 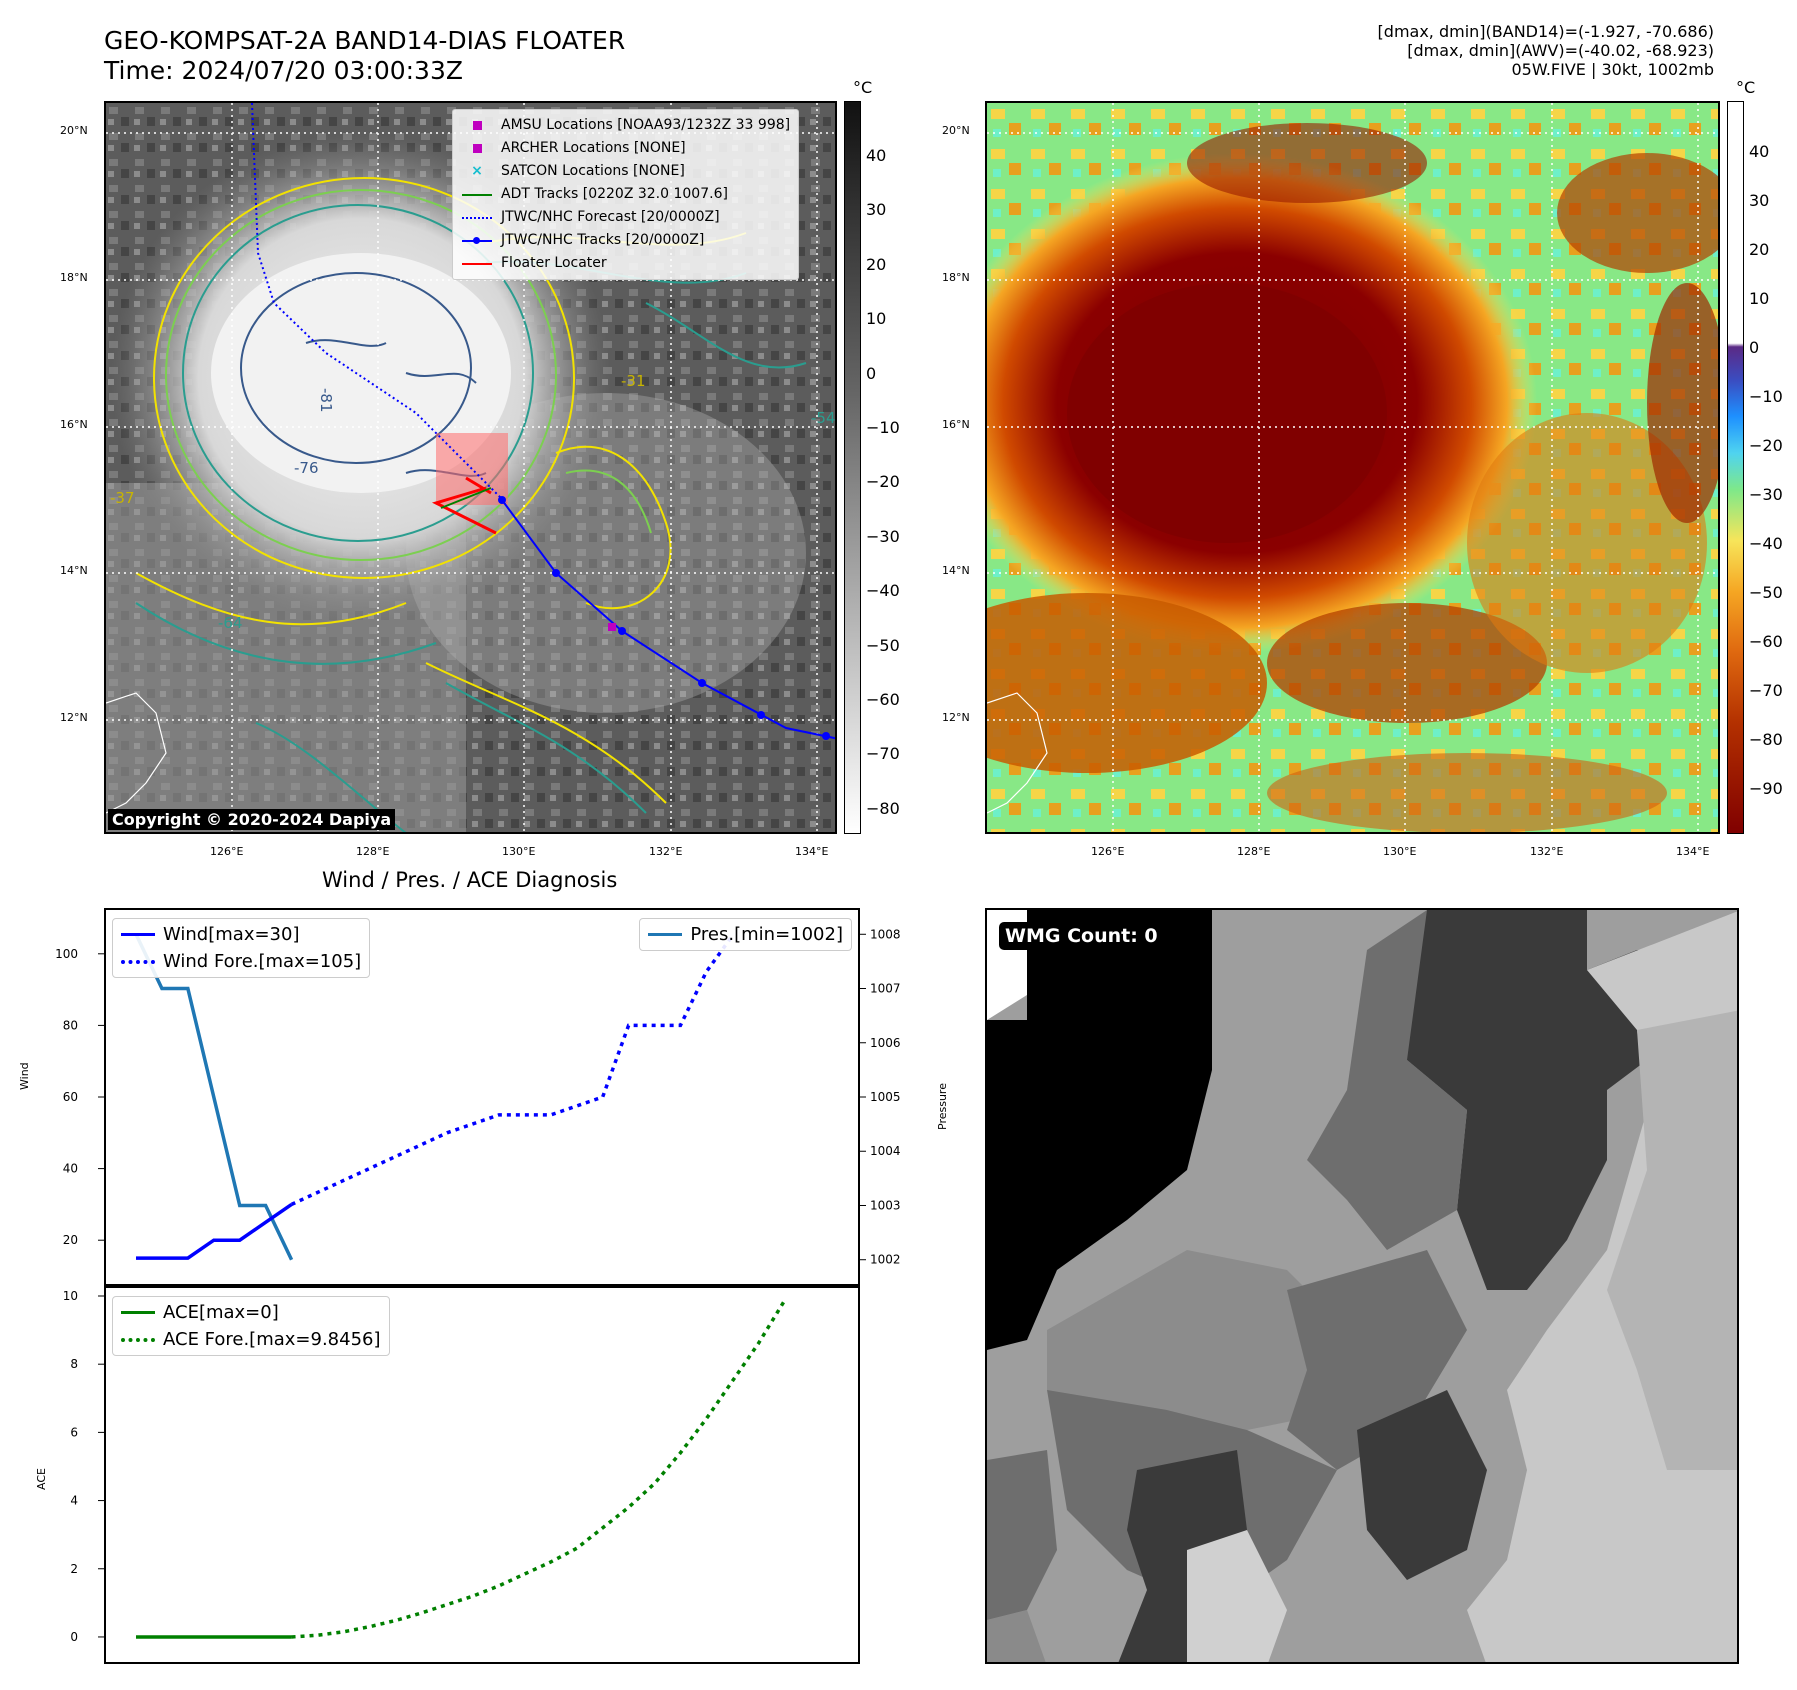 What do you see at coordinates (885, 1043) in the screenshot?
I see `pressure-tick-label: 1006` at bounding box center [885, 1043].